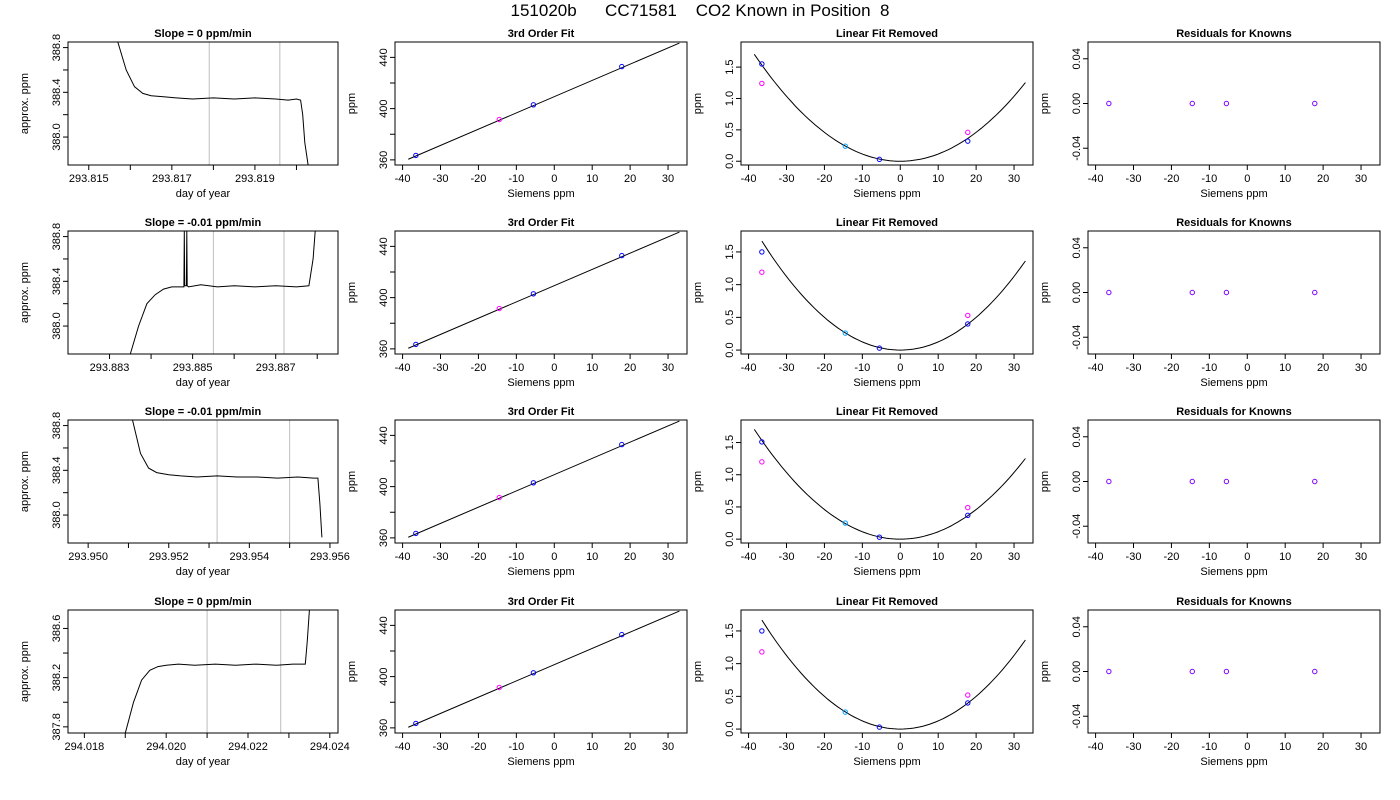 This screenshot has width=1400, height=800. I want to click on y-tick-label: 400, so click(384, 108).